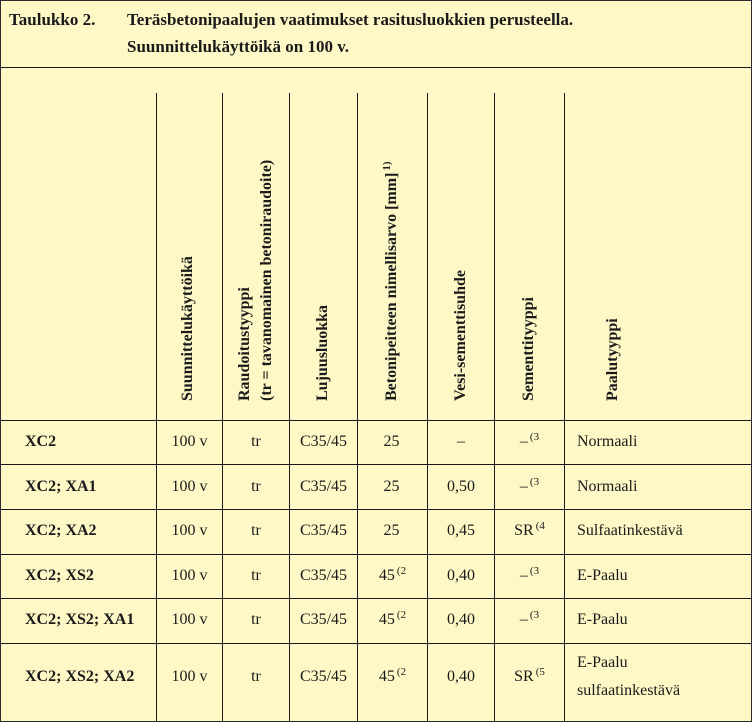  Describe the element at coordinates (461, 486) in the screenshot. I see `table-cell-wc-ratio: 0,50` at that location.